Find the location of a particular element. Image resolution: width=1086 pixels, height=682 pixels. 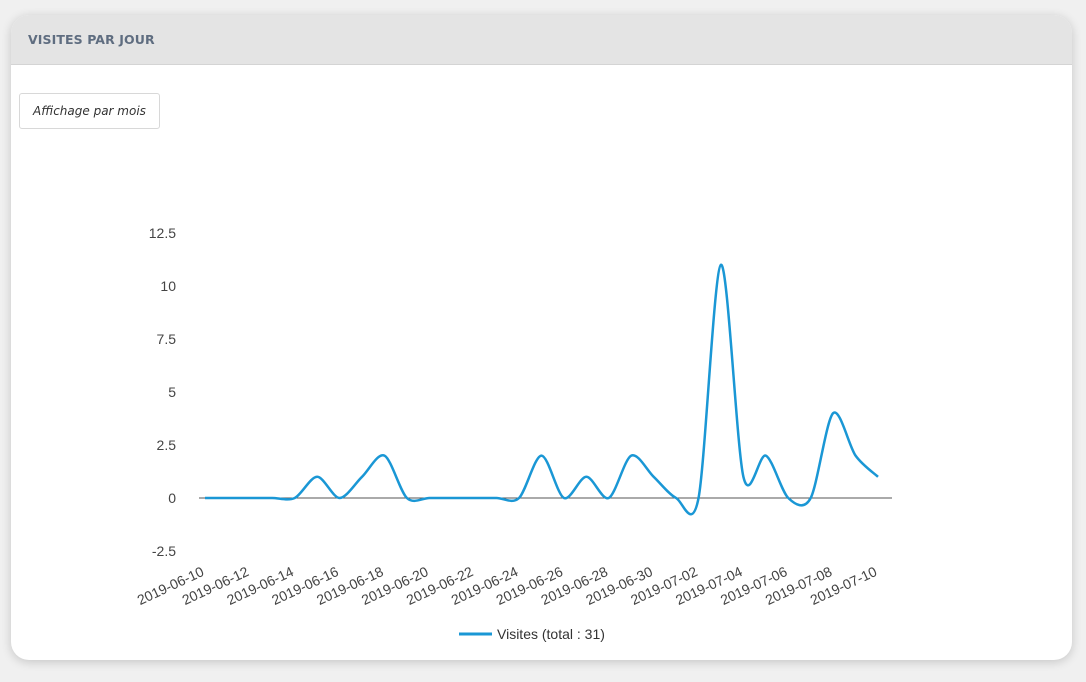

y-tick-label: 0 is located at coordinates (172, 498).